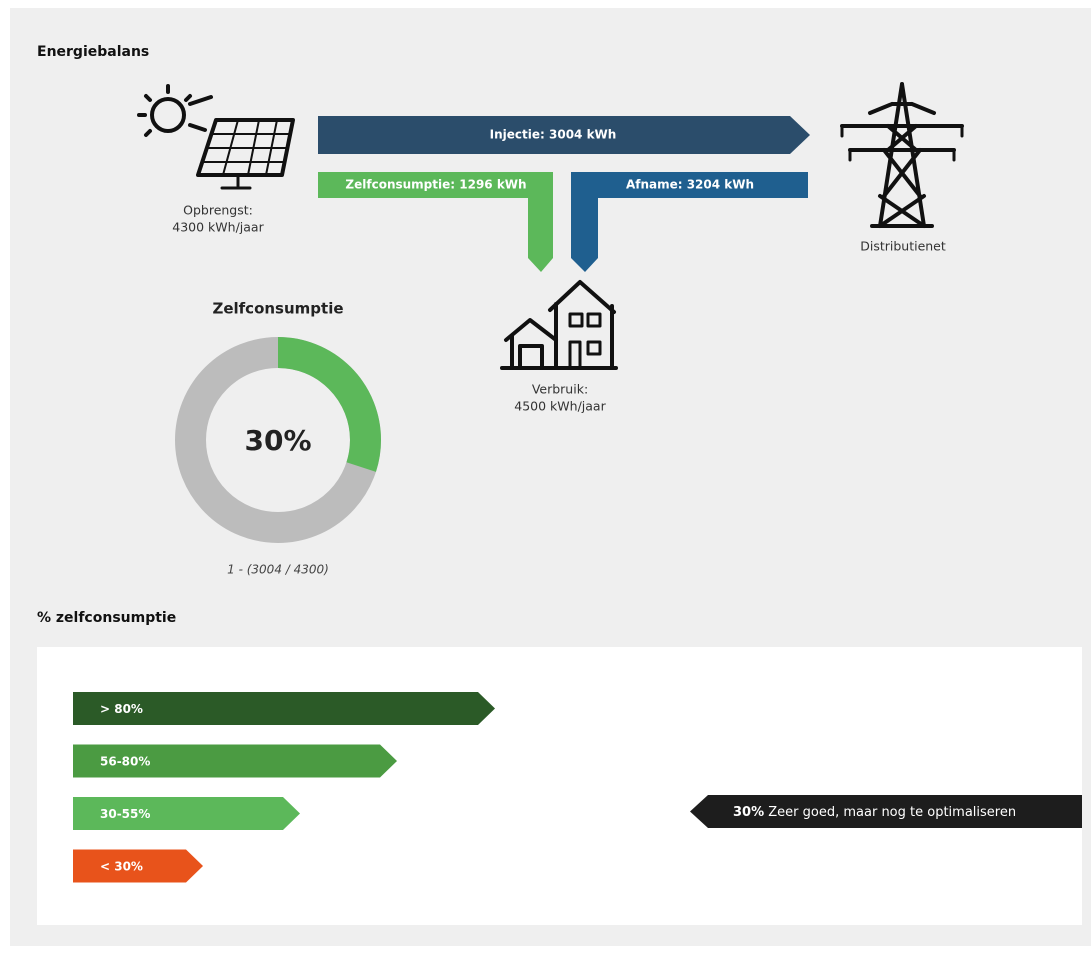 This screenshot has width=1091, height=956. I want to click on solar-label: Opbrengst:, so click(218, 210).